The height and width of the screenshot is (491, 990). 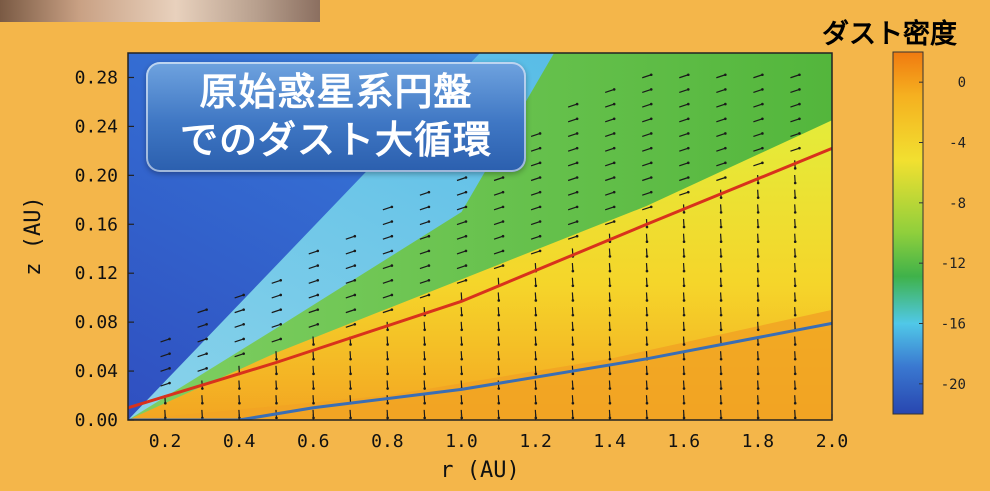 What do you see at coordinates (96, 420) in the screenshot?
I see `y-tick-label: 0.00` at bounding box center [96, 420].